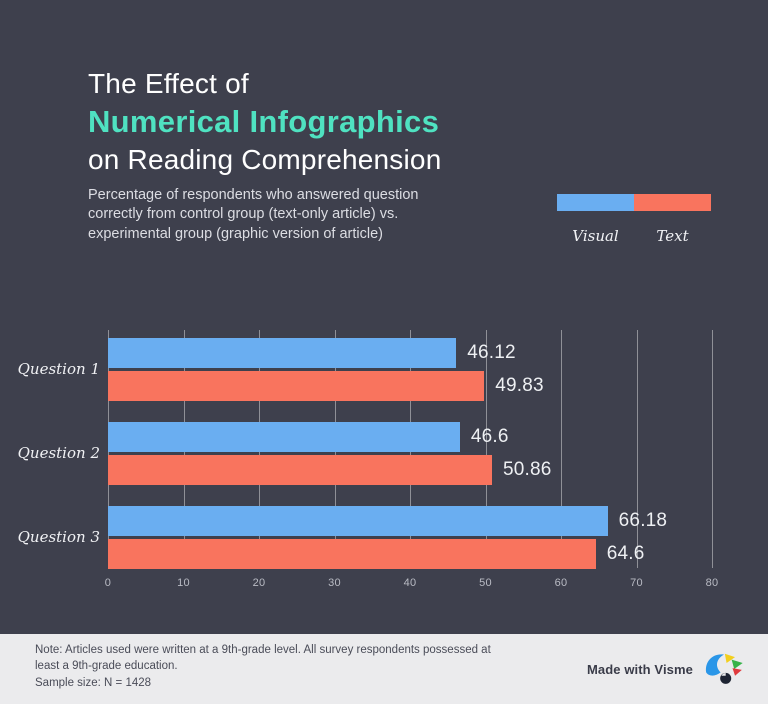  Describe the element at coordinates (300, 470) in the screenshot. I see `bar-text-q2` at that location.